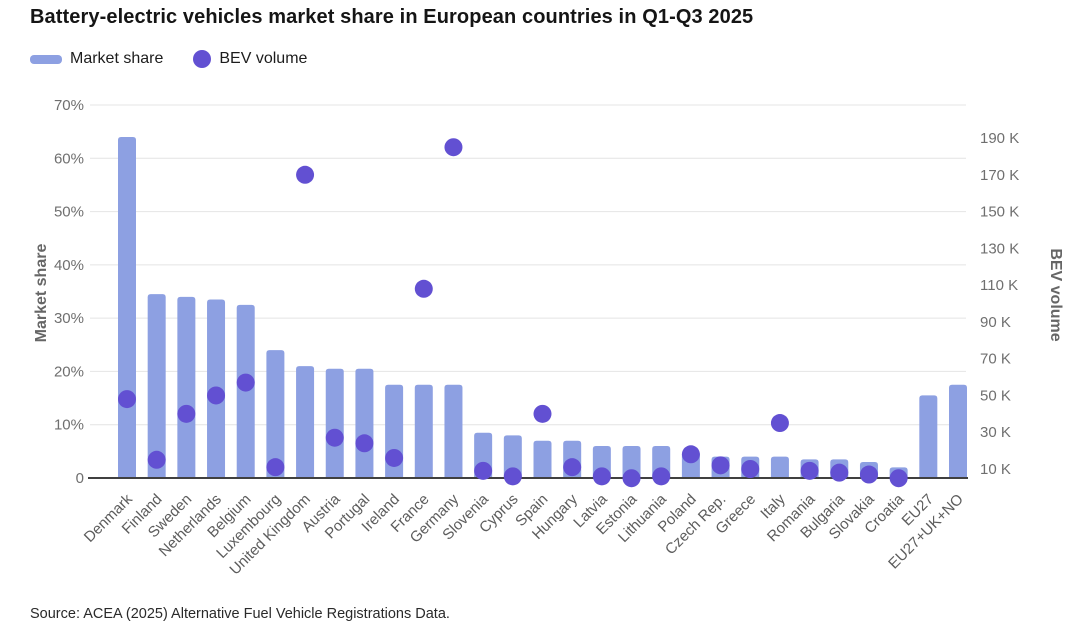 The image size is (1080, 633). What do you see at coordinates (364, 423) in the screenshot?
I see `bar-Portugal` at bounding box center [364, 423].